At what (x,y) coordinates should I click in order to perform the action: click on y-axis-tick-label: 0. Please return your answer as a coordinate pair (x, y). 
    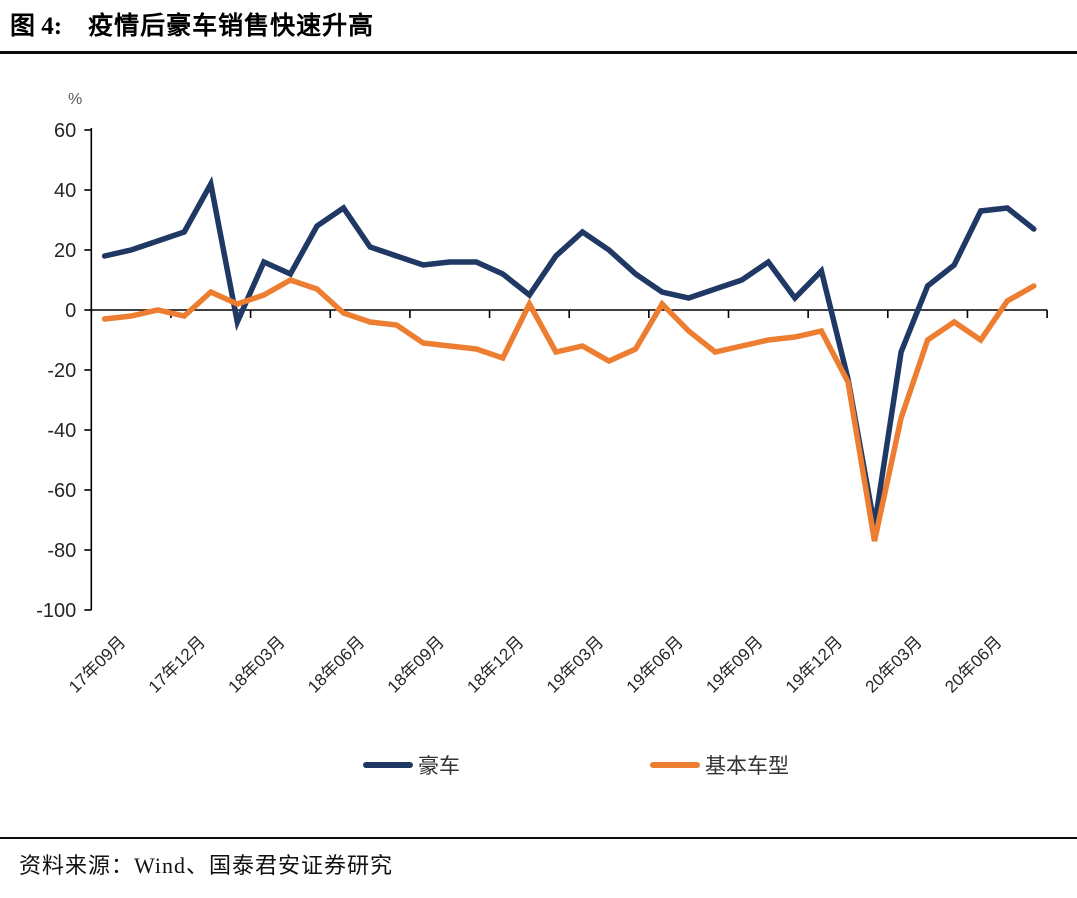
    Looking at the image, I should click on (70, 311).